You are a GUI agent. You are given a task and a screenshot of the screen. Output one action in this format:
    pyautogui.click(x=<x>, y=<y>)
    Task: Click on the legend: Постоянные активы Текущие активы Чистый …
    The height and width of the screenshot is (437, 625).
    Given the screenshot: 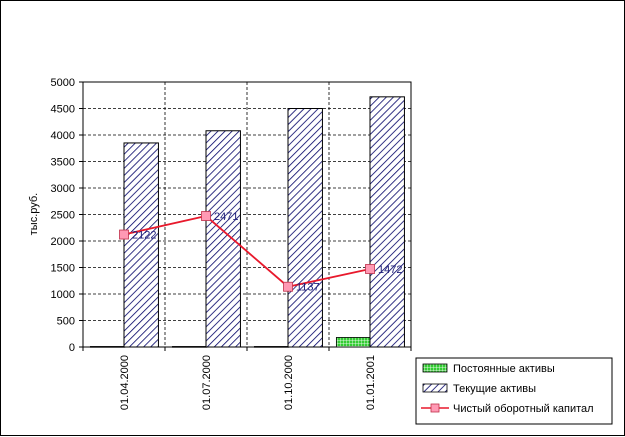 What is the action you would take?
    pyautogui.click(x=514, y=391)
    